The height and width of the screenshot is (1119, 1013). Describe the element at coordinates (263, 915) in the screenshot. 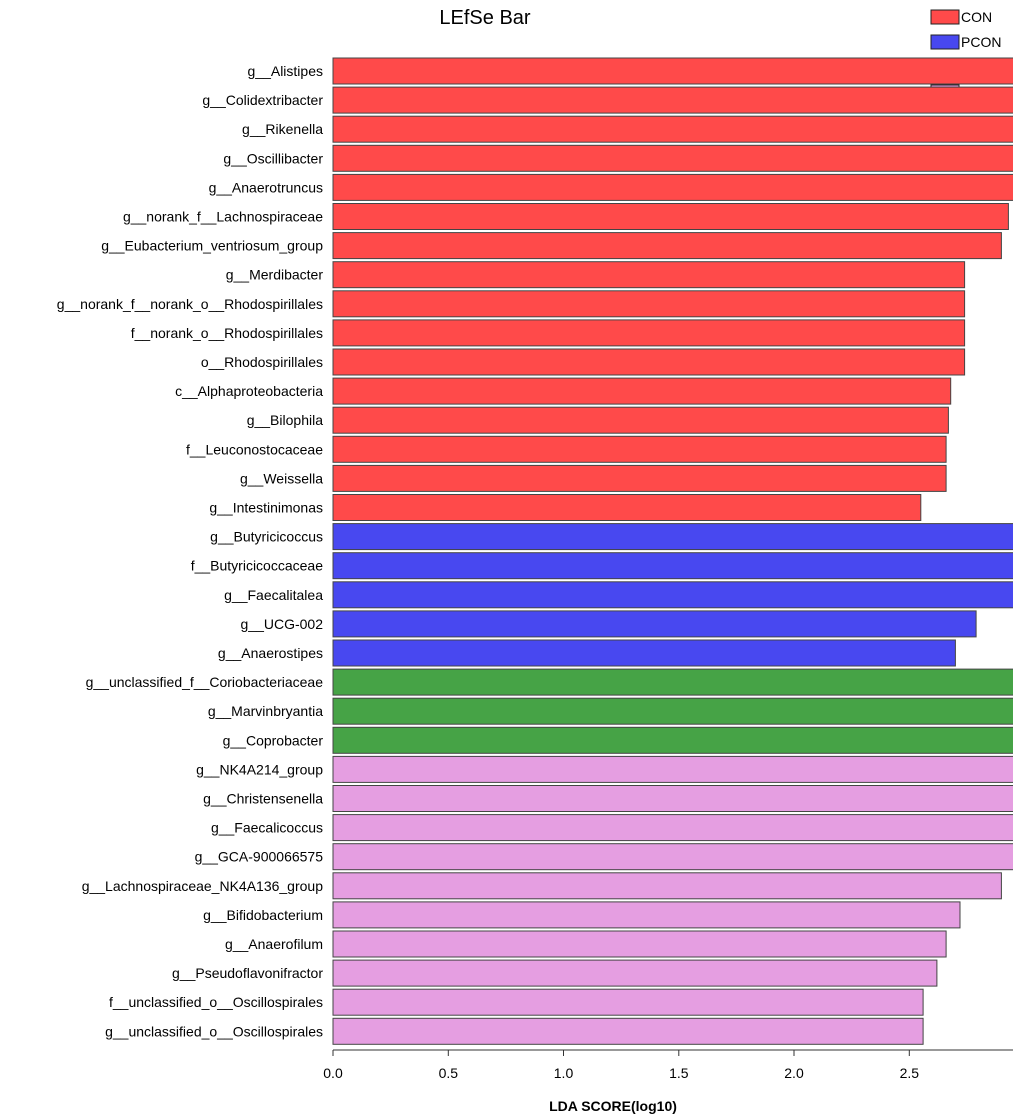

I see `category-label: g__Bifidobacterium` at that location.